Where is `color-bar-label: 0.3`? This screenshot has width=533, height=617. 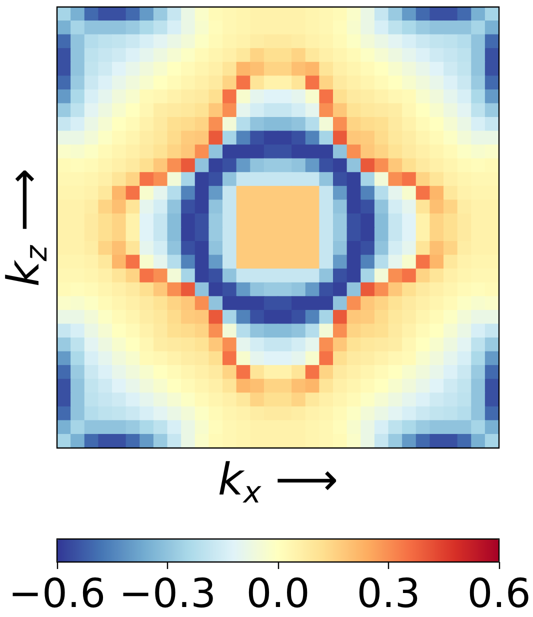 color-bar-label: 0.3 is located at coordinates (388, 594).